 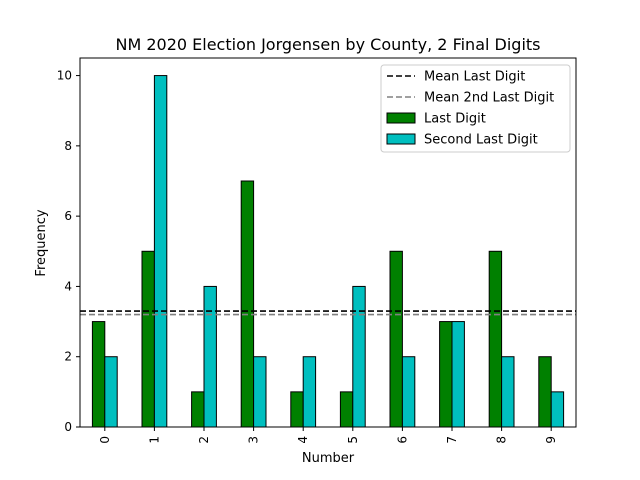 What do you see at coordinates (401, 139) in the screenshot?
I see `legend-swatch-second-last-digit` at bounding box center [401, 139].